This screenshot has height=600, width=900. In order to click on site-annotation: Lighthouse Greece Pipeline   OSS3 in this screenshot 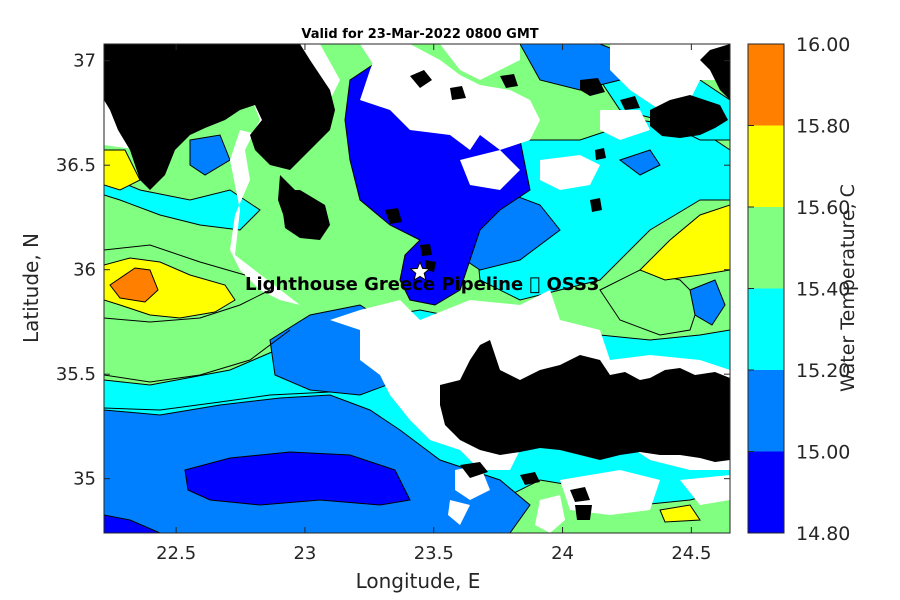, I will do `click(422, 277)`.